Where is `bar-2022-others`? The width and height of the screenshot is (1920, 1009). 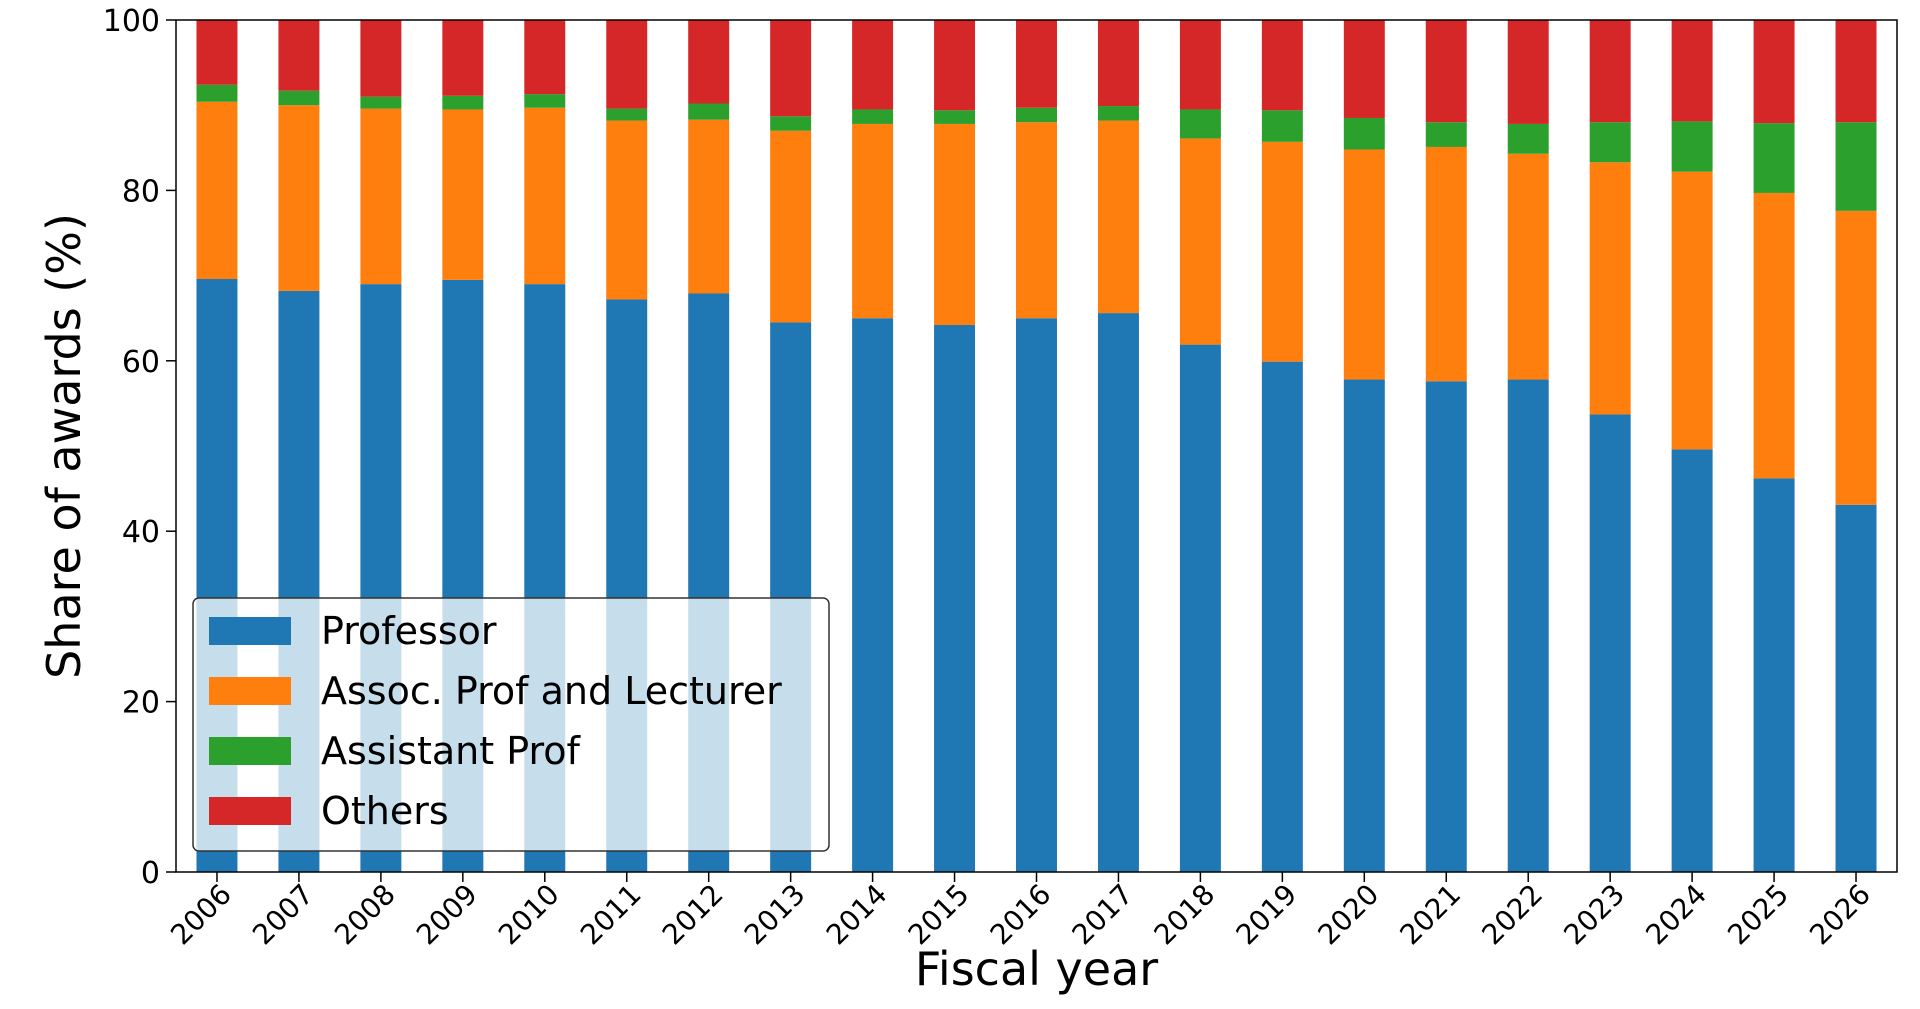
bar-2022-others is located at coordinates (1528, 72).